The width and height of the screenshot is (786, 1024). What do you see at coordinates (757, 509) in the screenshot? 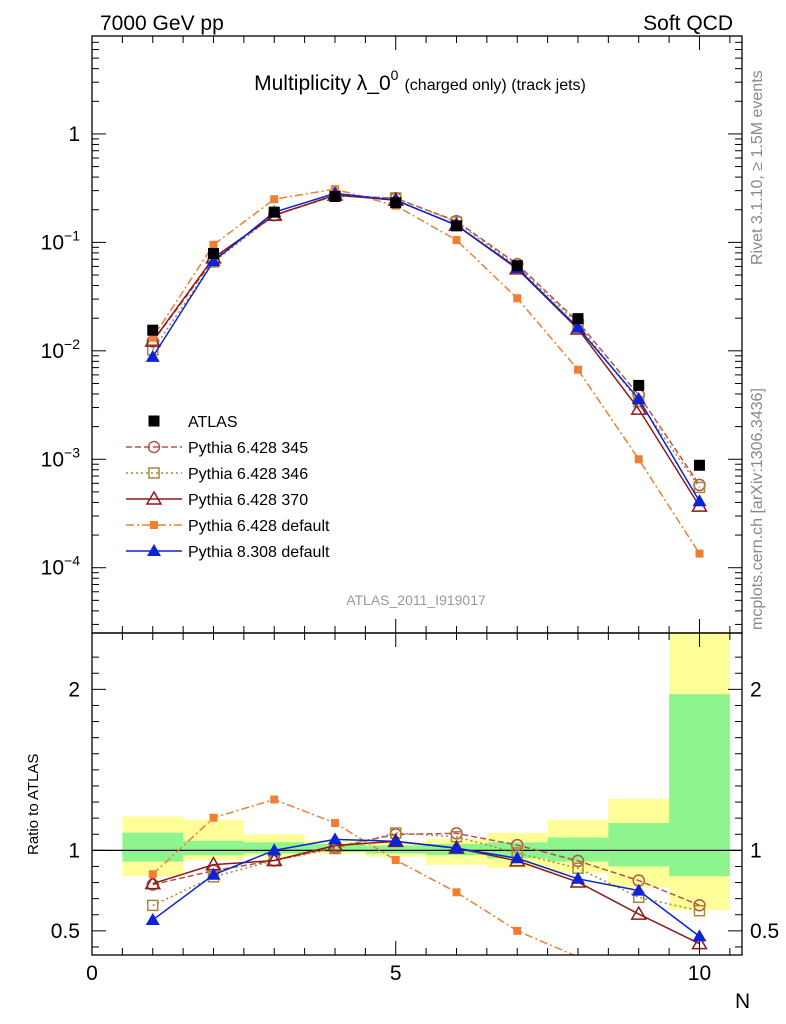
I see `mcplots-label: mcplots.cern.ch [arXiv:1306.3436]` at bounding box center [757, 509].